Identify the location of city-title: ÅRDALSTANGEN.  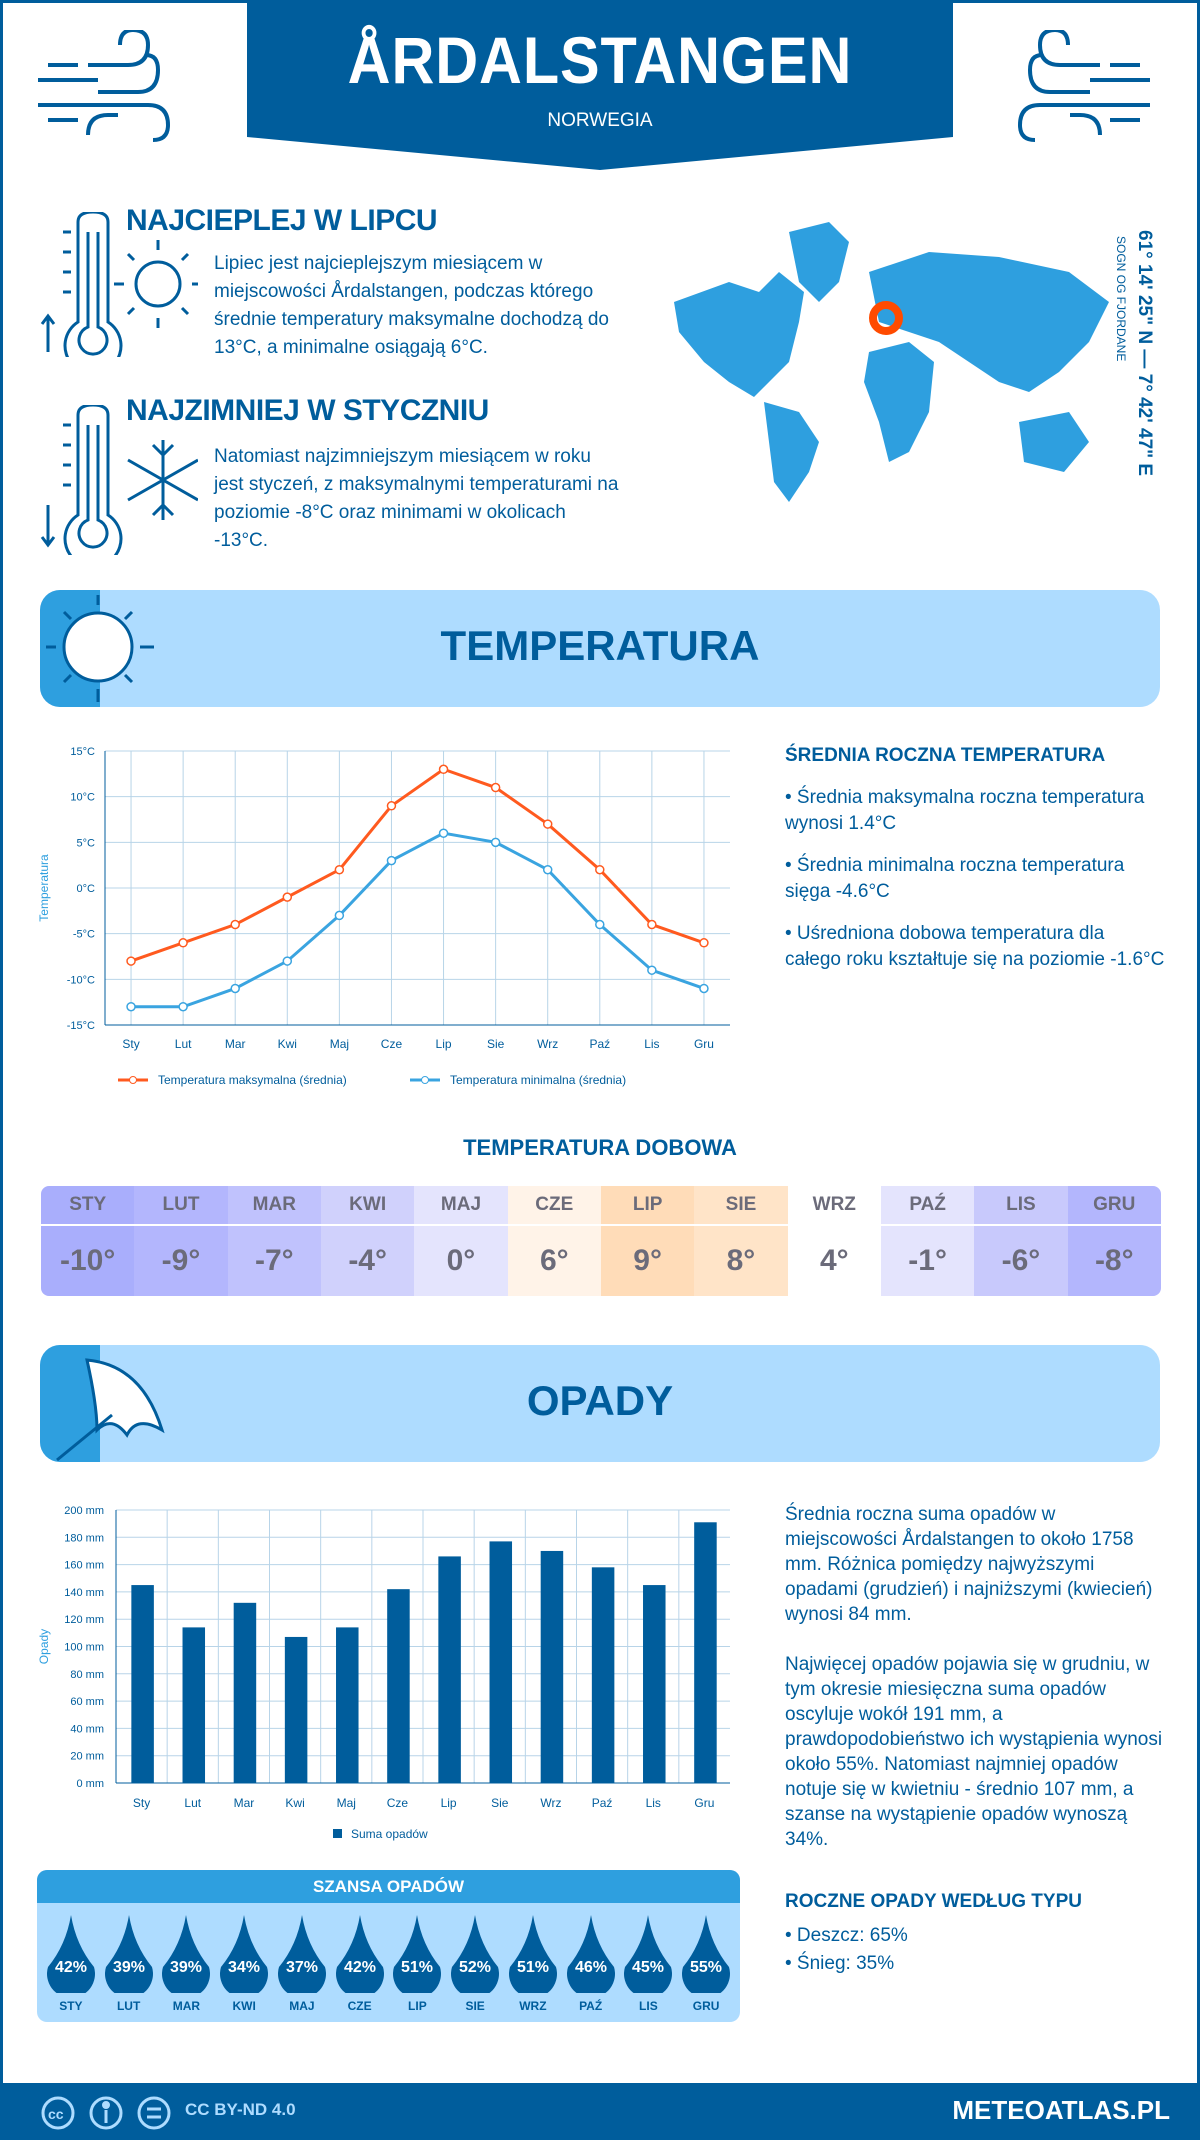
(600, 60).